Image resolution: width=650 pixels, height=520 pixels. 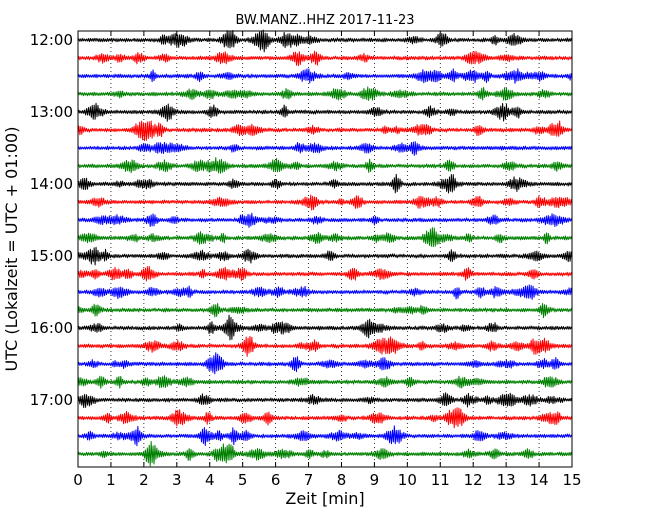 I want to click on chart-title: BW.MANZ..HHZ 2017-11-23, so click(x=324, y=20).